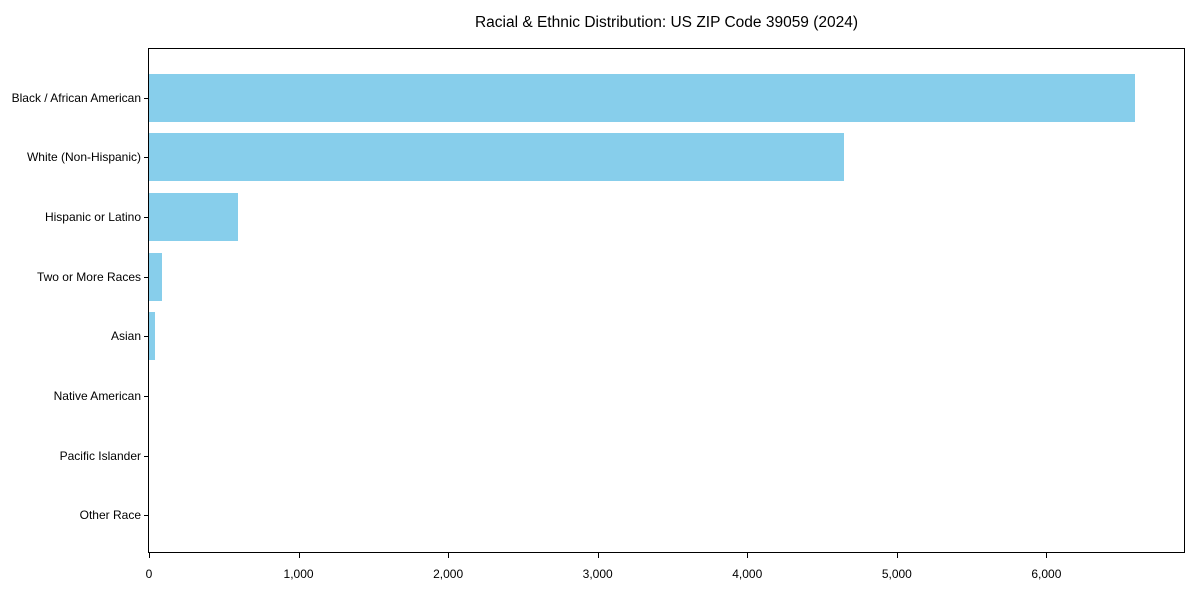  What do you see at coordinates (642, 97) in the screenshot?
I see `bar-black-african-american` at bounding box center [642, 97].